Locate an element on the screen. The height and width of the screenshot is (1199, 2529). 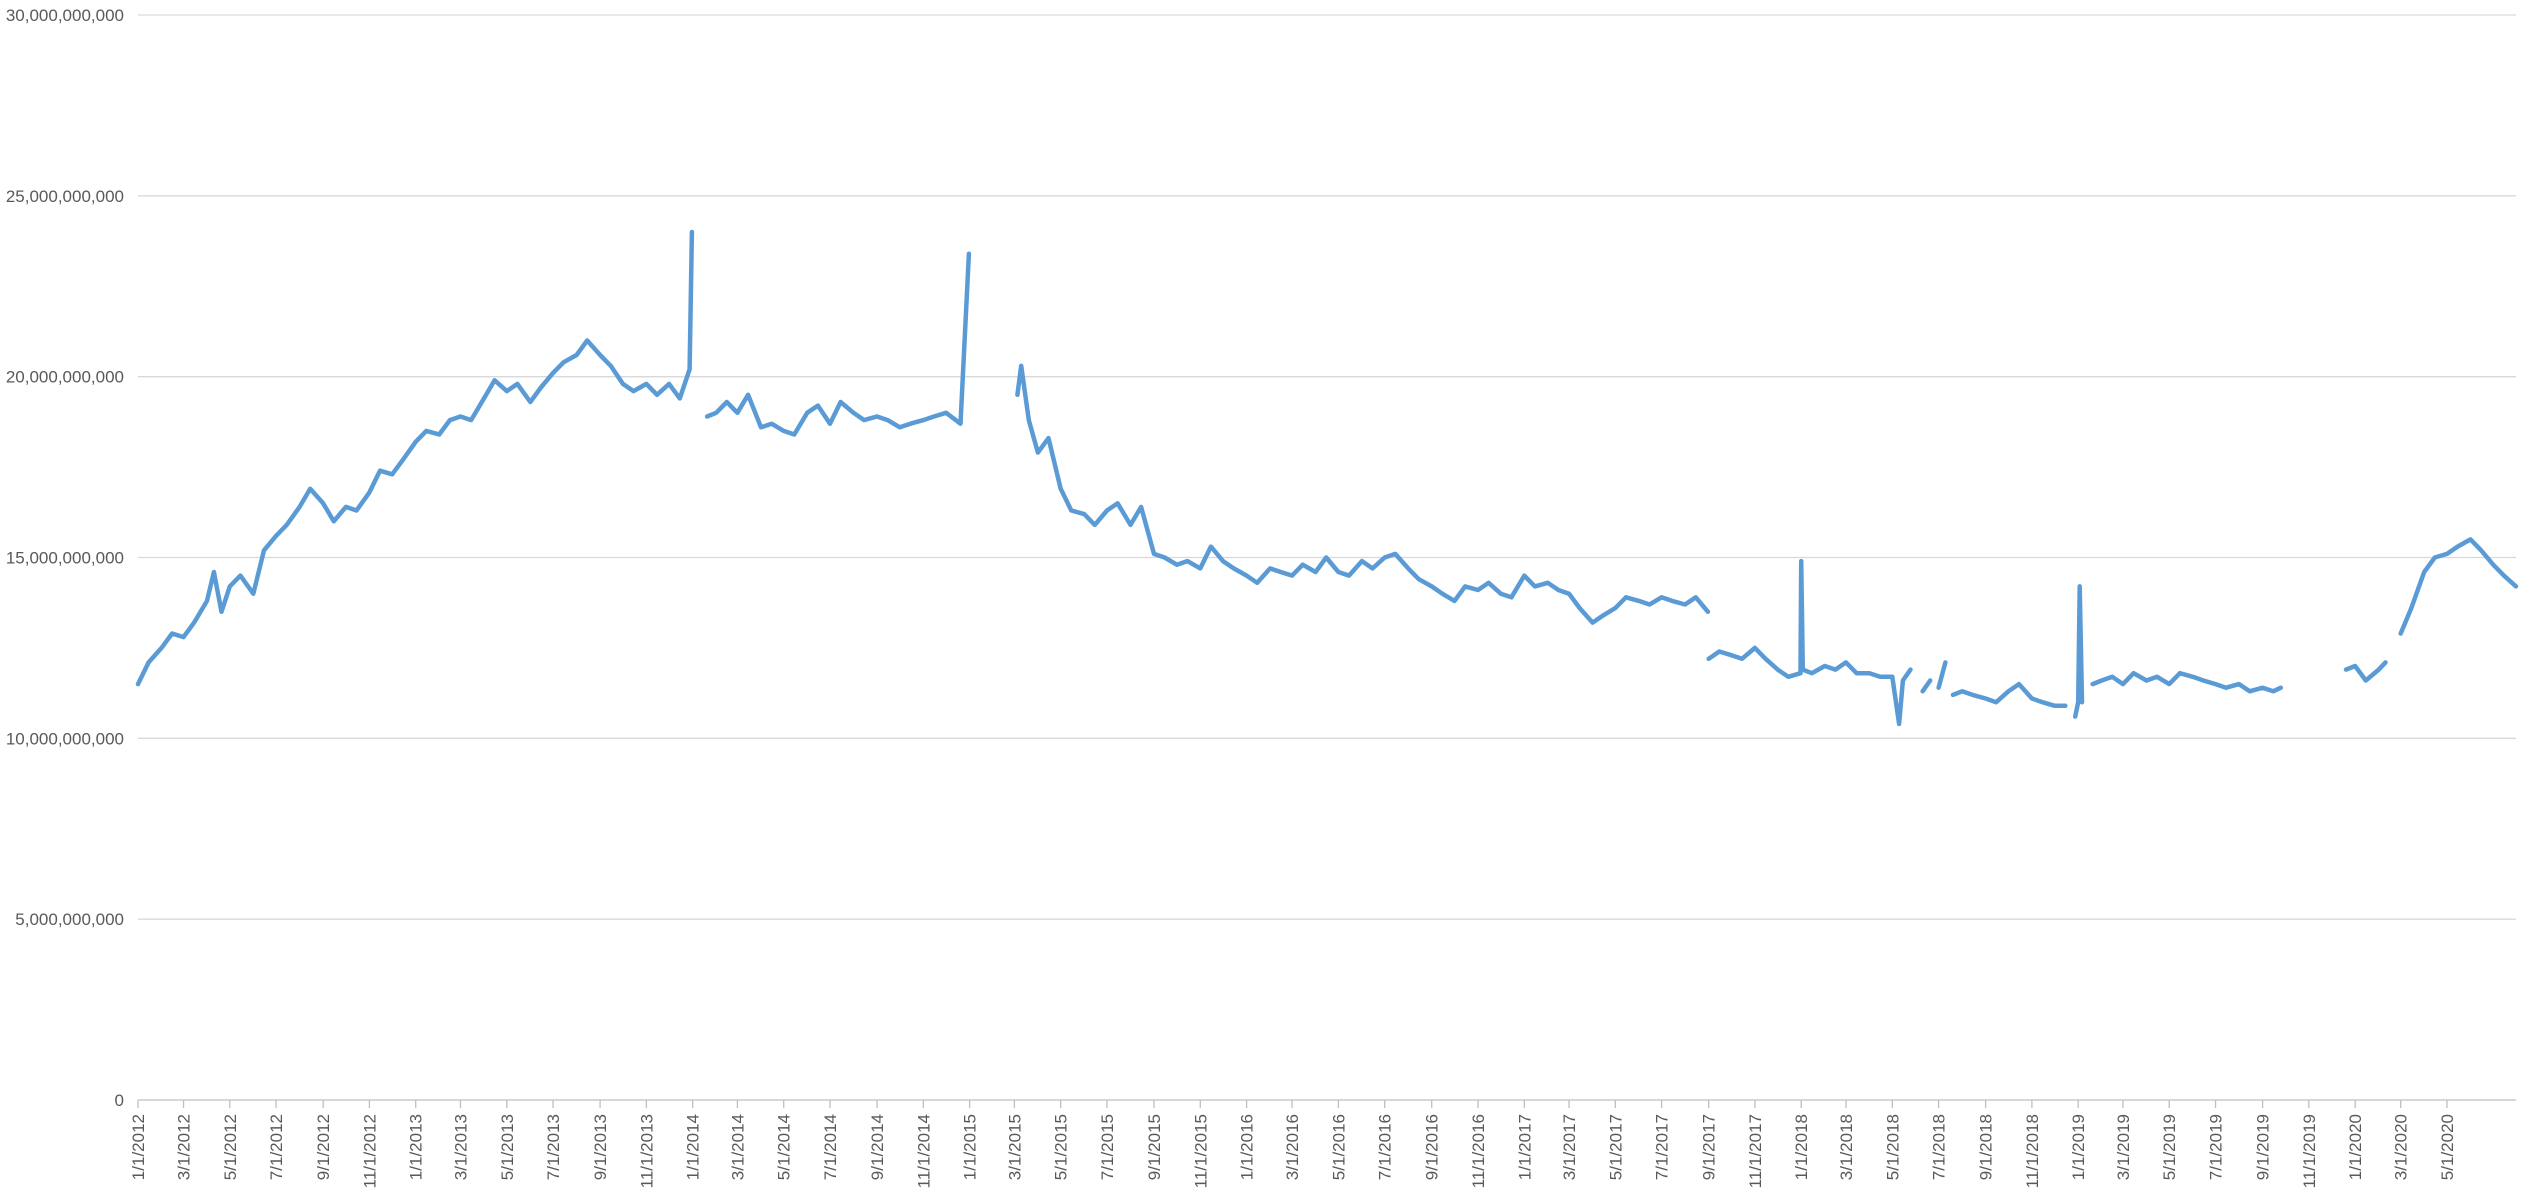
x-tick-label: 1/1/2013 is located at coordinates (416, 1147).